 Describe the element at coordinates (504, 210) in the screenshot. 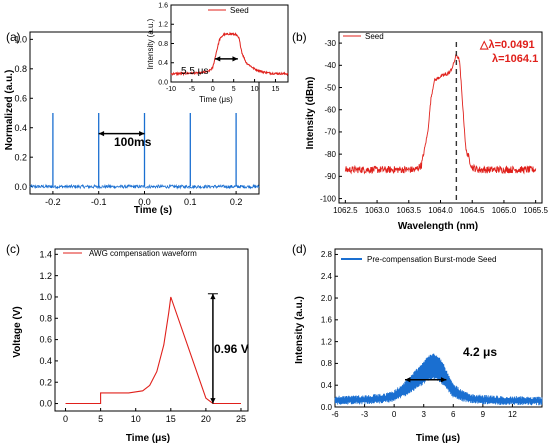

I see `x-tick-label: 1065.0` at that location.